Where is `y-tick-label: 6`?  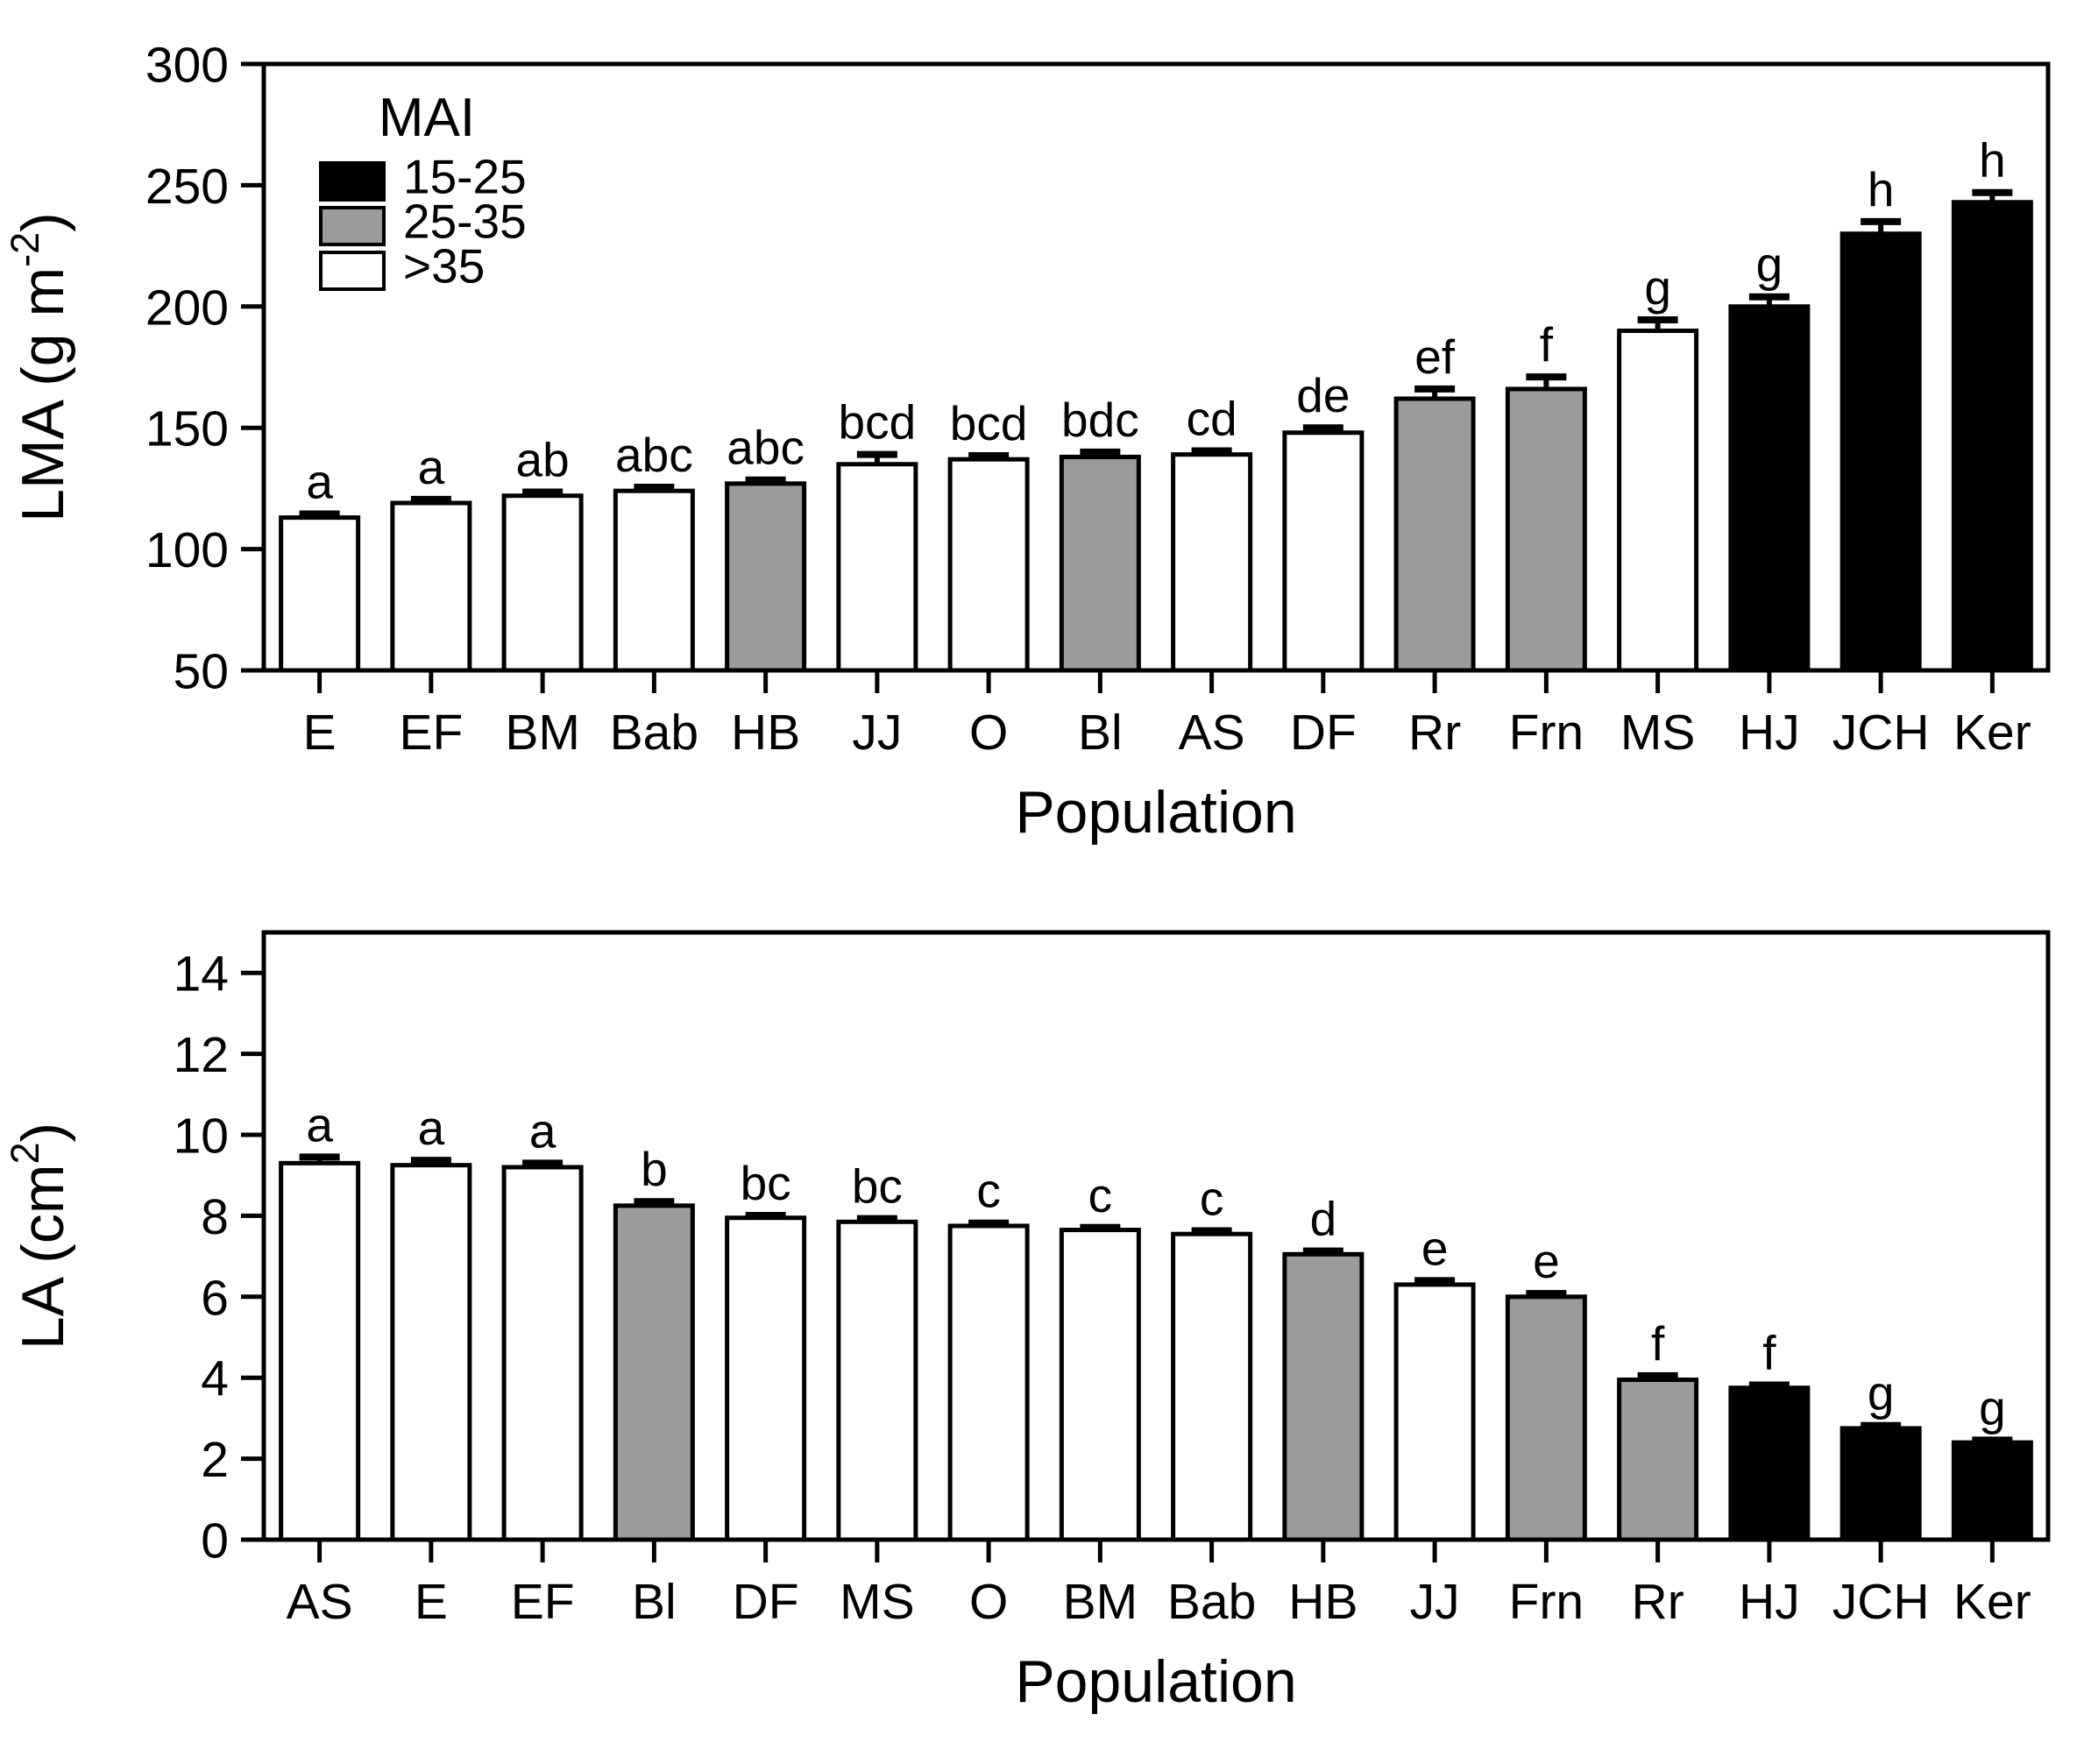 y-tick-label: 6 is located at coordinates (215, 1298).